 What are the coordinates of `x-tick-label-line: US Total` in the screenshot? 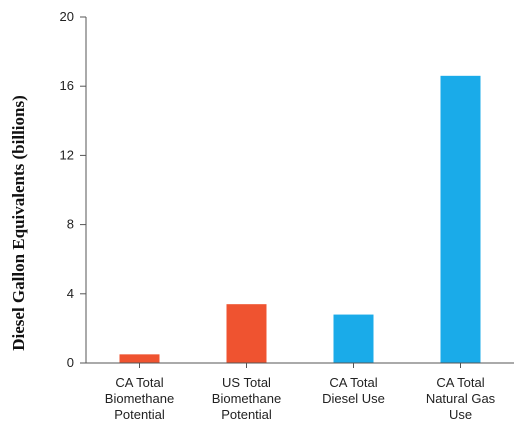 It's located at (246, 382).